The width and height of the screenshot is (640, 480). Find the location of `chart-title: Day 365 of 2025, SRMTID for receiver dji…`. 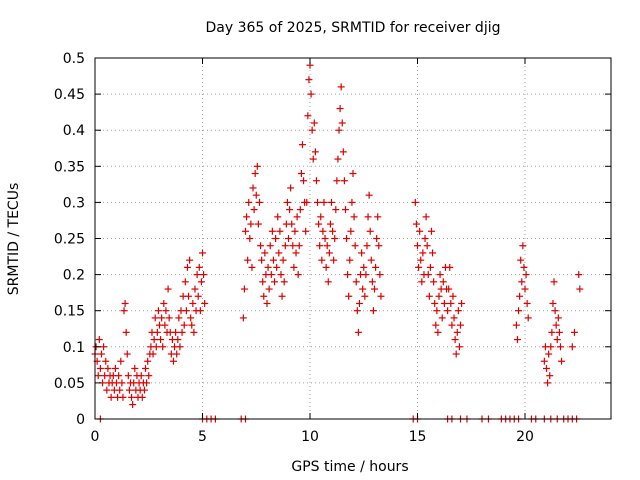

chart-title: Day 365 of 2025, SRMTID for receiver dji… is located at coordinates (353, 28).